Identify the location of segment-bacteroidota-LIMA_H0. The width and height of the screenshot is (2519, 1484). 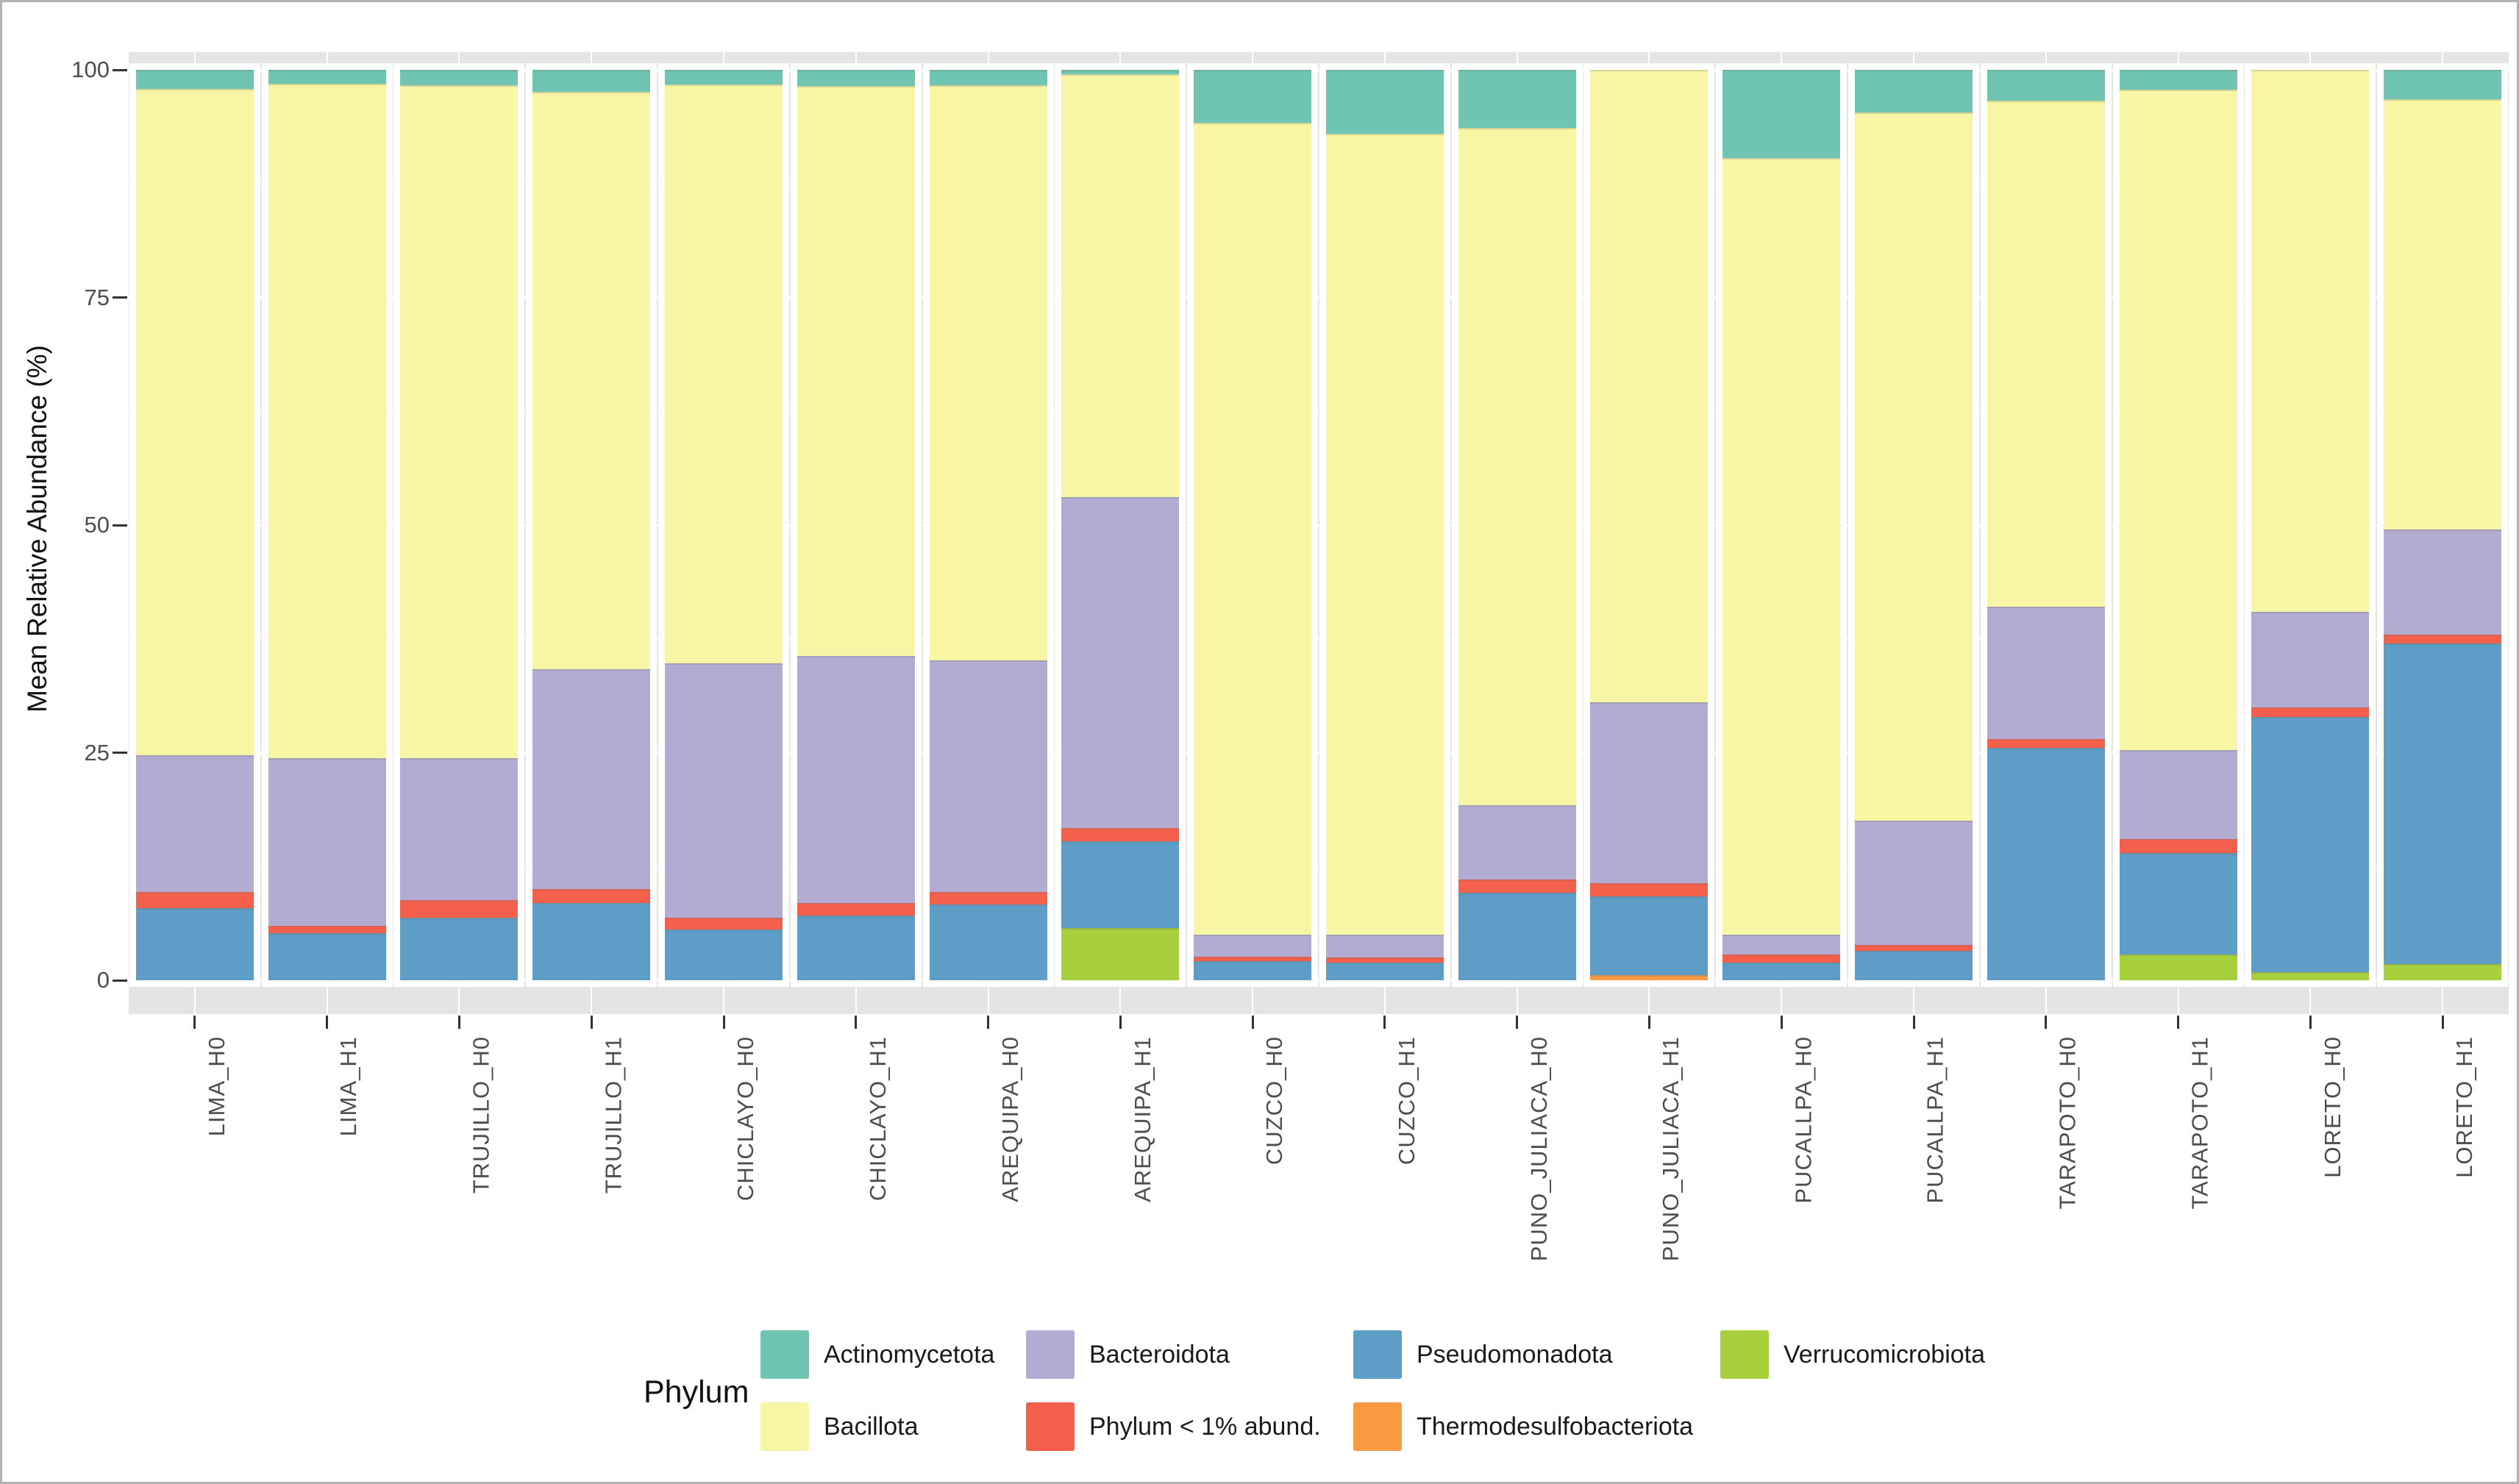
(194, 823).